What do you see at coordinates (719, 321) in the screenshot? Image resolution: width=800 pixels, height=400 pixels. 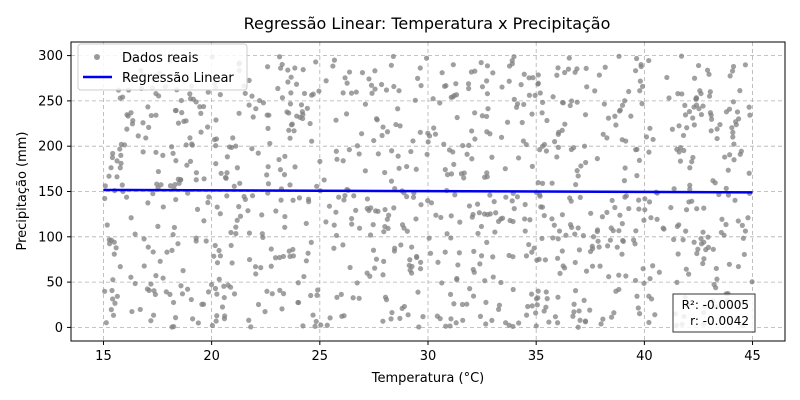 I see `stats-r: r: -0.0042` at bounding box center [719, 321].